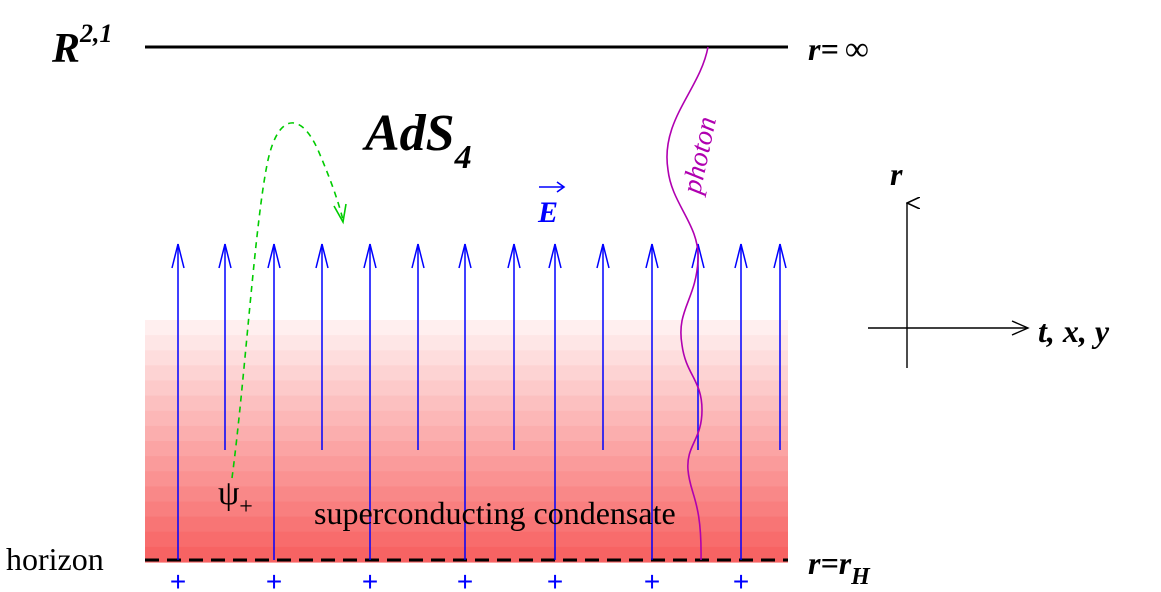 This screenshot has height=592, width=1161. I want to click on horizon-charges: + + + + + + +, so click(459, 579).